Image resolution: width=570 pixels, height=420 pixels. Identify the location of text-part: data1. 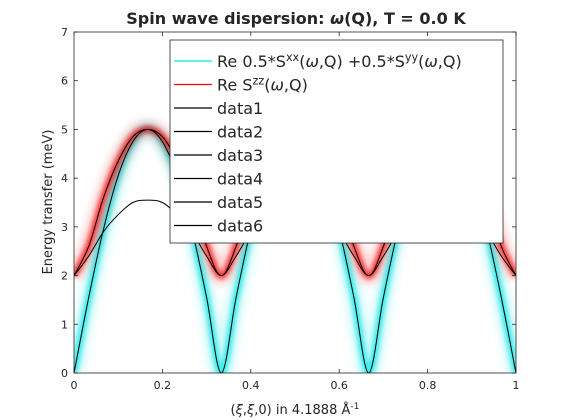
(240, 108).